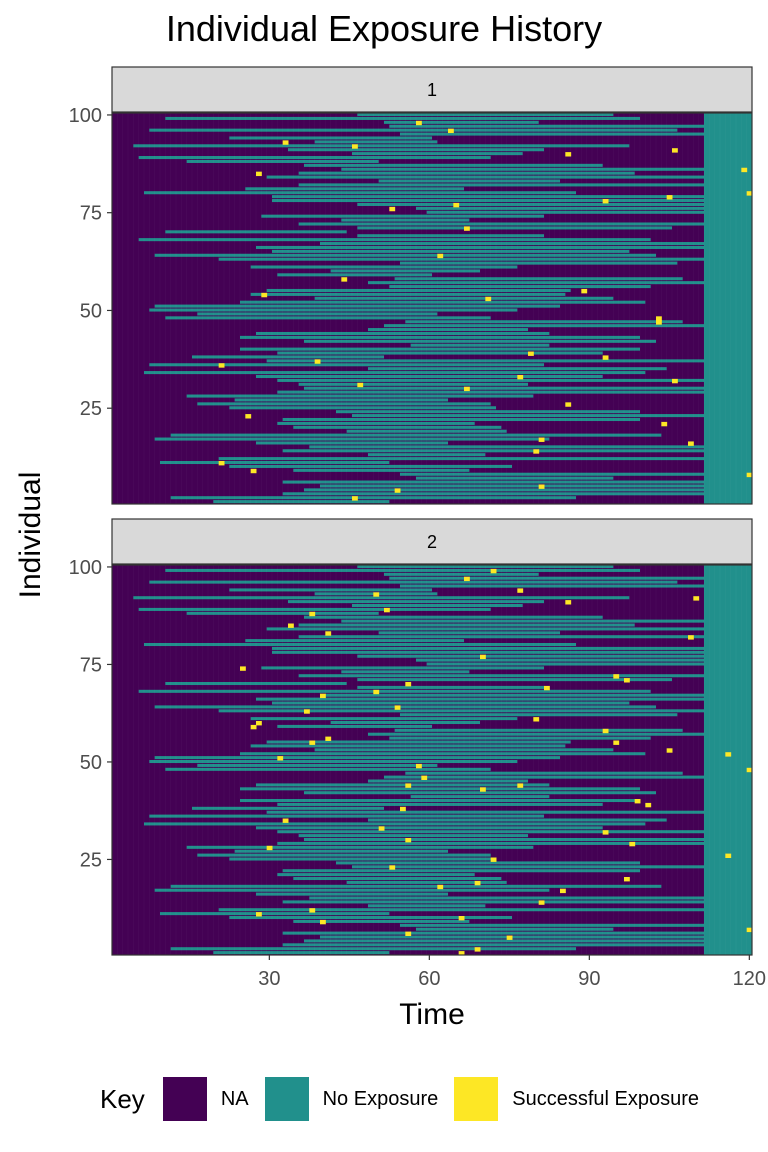 Image resolution: width=768 pixels, height=1152 pixels. I want to click on y-tick-label: 75, so click(91, 665).